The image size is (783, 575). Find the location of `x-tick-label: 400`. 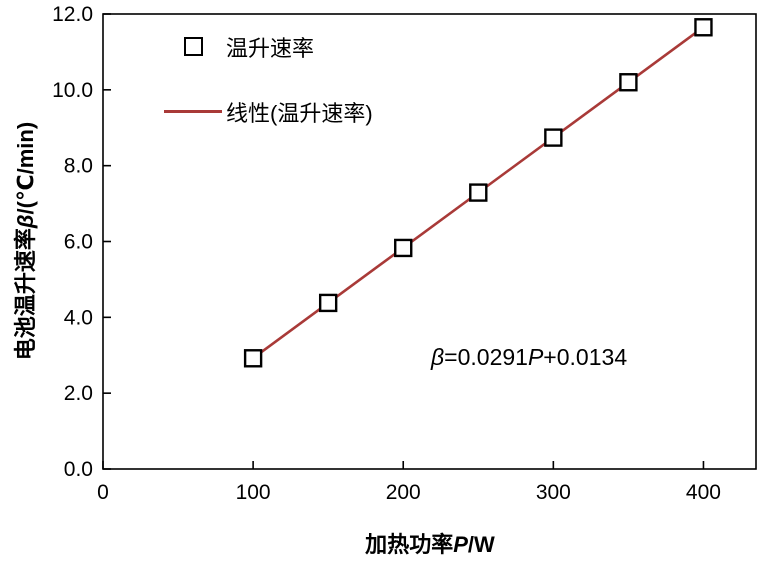

x-tick-label: 400 is located at coordinates (703, 492).